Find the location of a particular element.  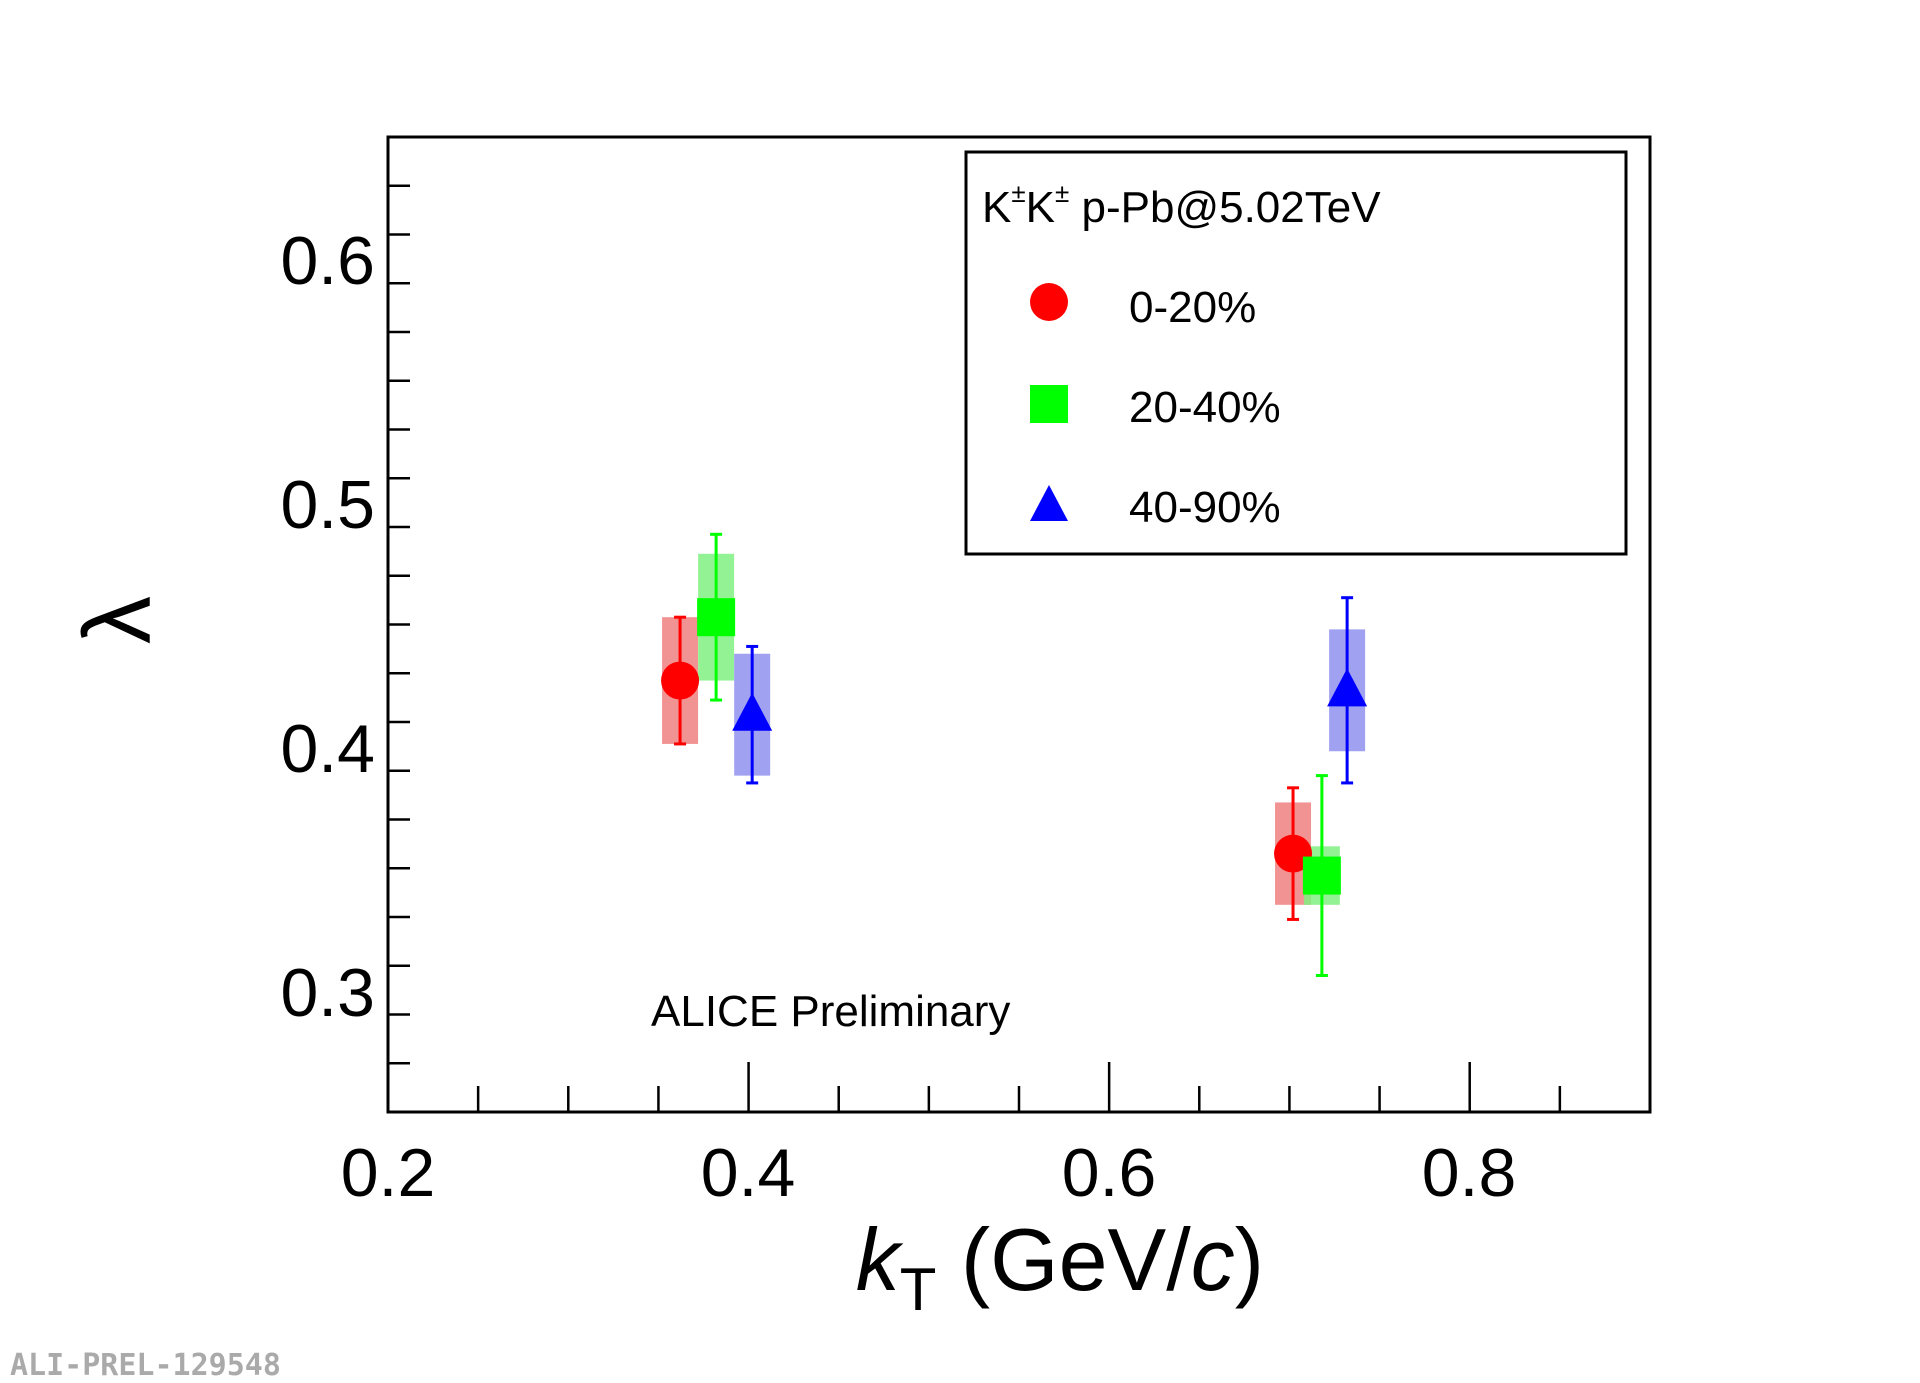

y-axis-title: λ is located at coordinates (117, 620).